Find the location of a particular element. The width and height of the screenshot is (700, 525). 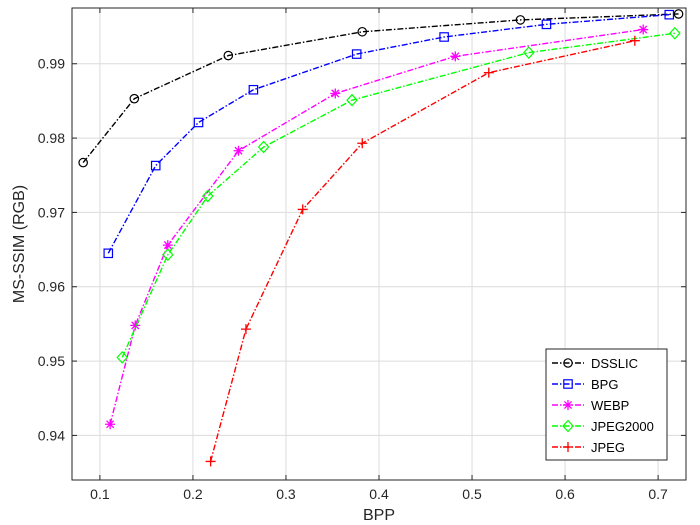

y-tick-label: 0.98 is located at coordinates (51, 138).